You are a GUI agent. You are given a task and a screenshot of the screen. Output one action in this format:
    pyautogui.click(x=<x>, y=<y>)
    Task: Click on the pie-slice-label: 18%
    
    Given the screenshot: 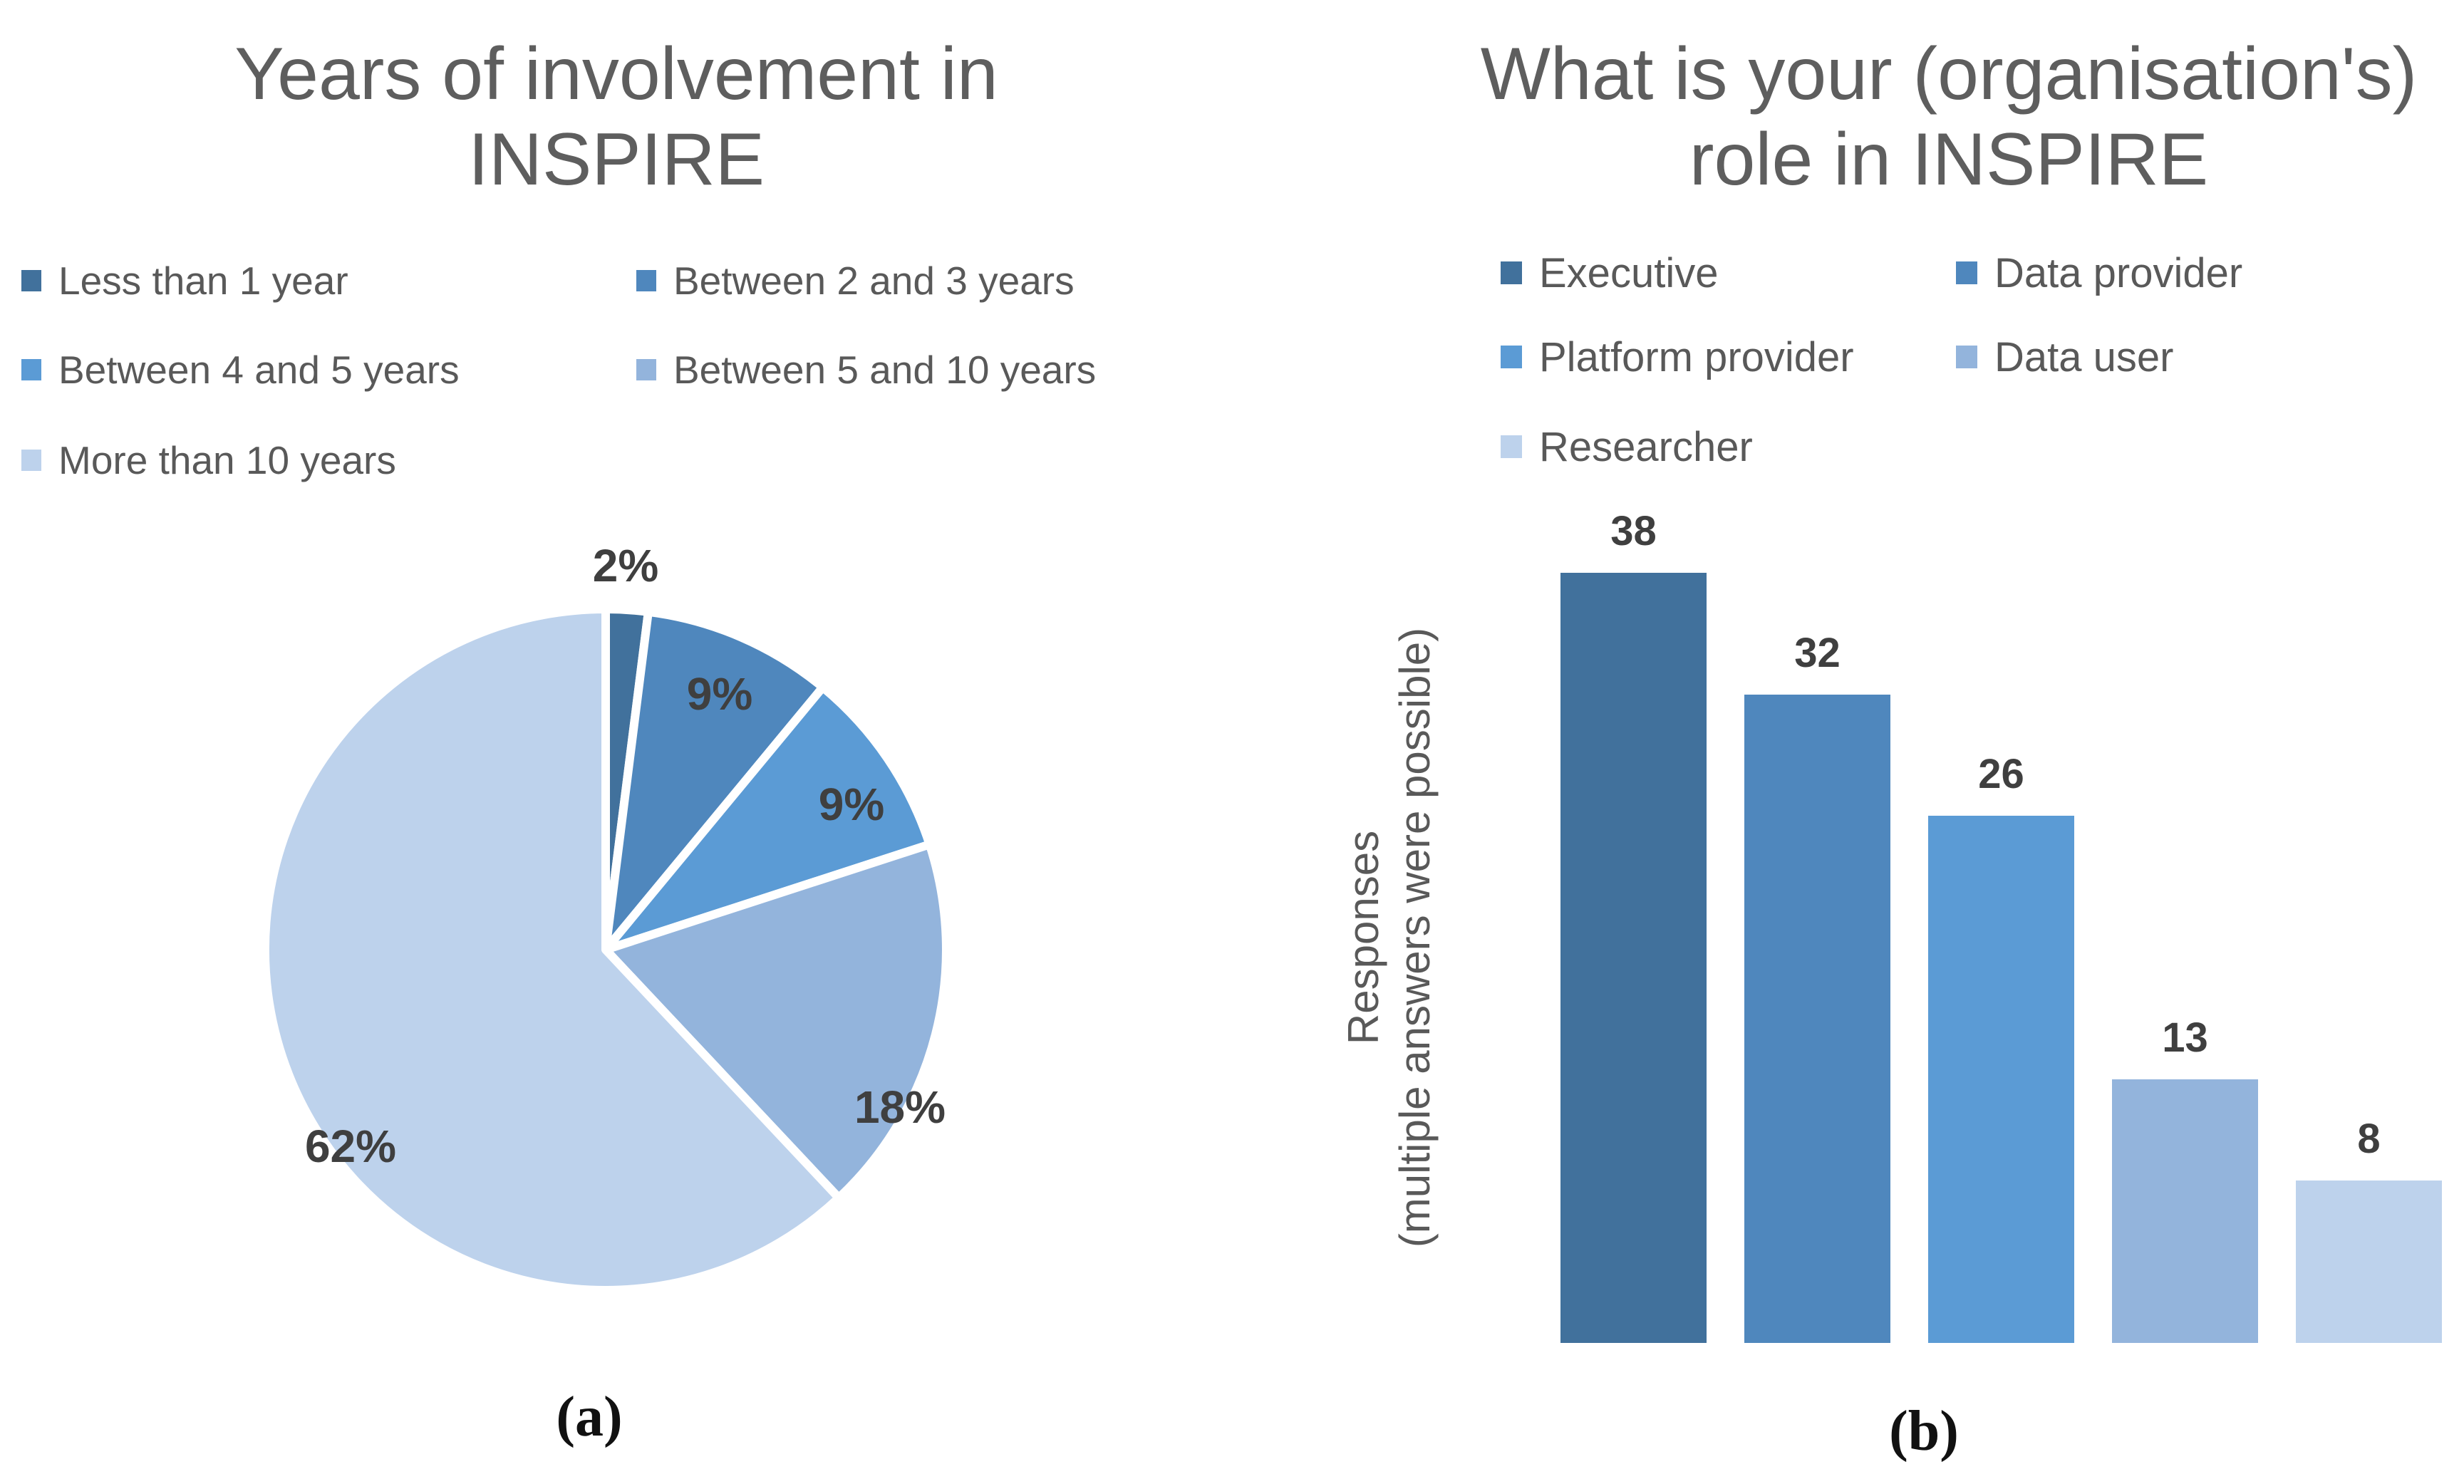 What is the action you would take?
    pyautogui.click(x=900, y=1107)
    